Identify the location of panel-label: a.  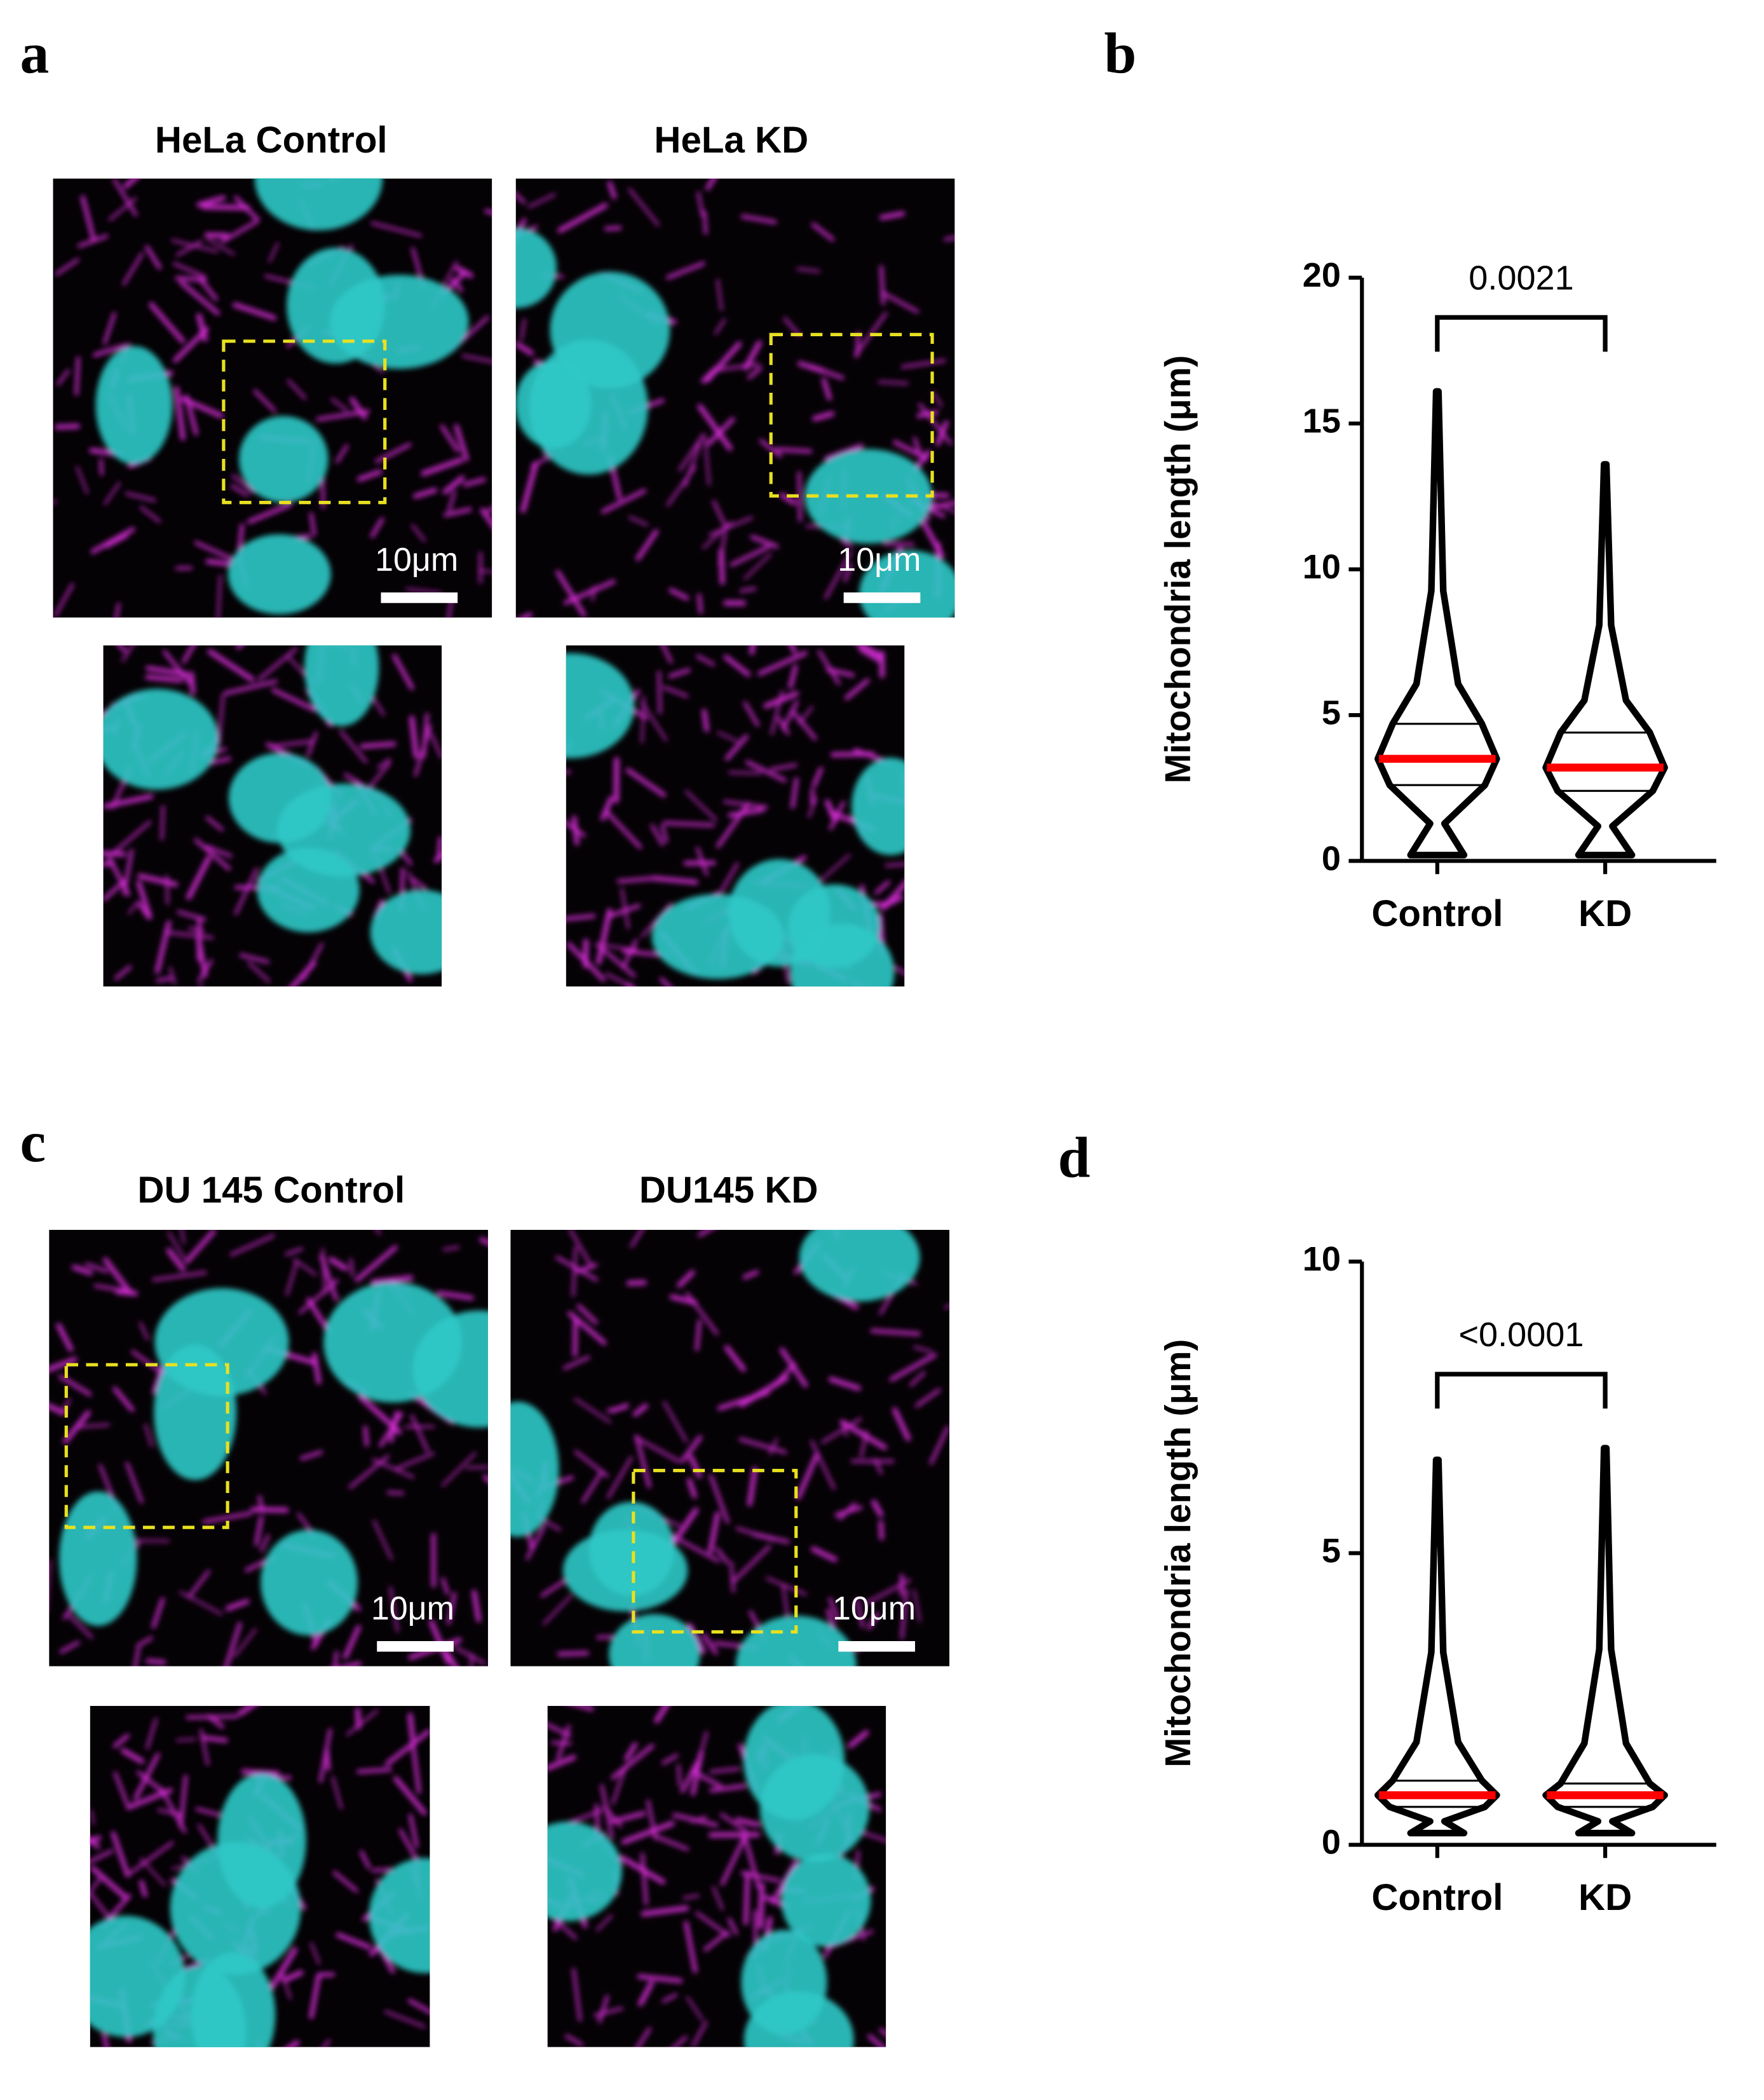
(34, 53).